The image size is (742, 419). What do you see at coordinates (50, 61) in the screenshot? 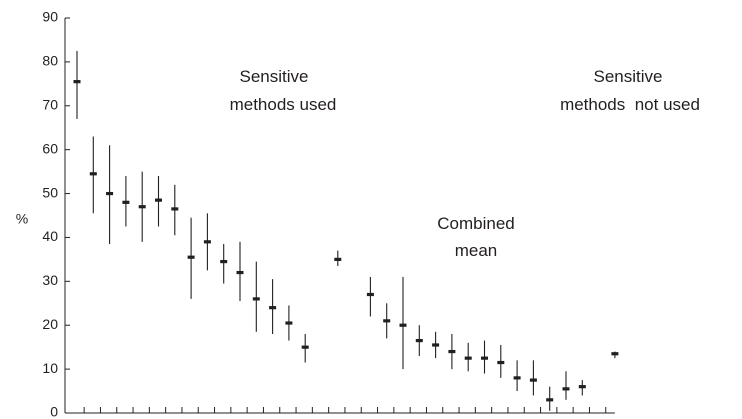
I see `y-tick-label: 80` at bounding box center [50, 61].